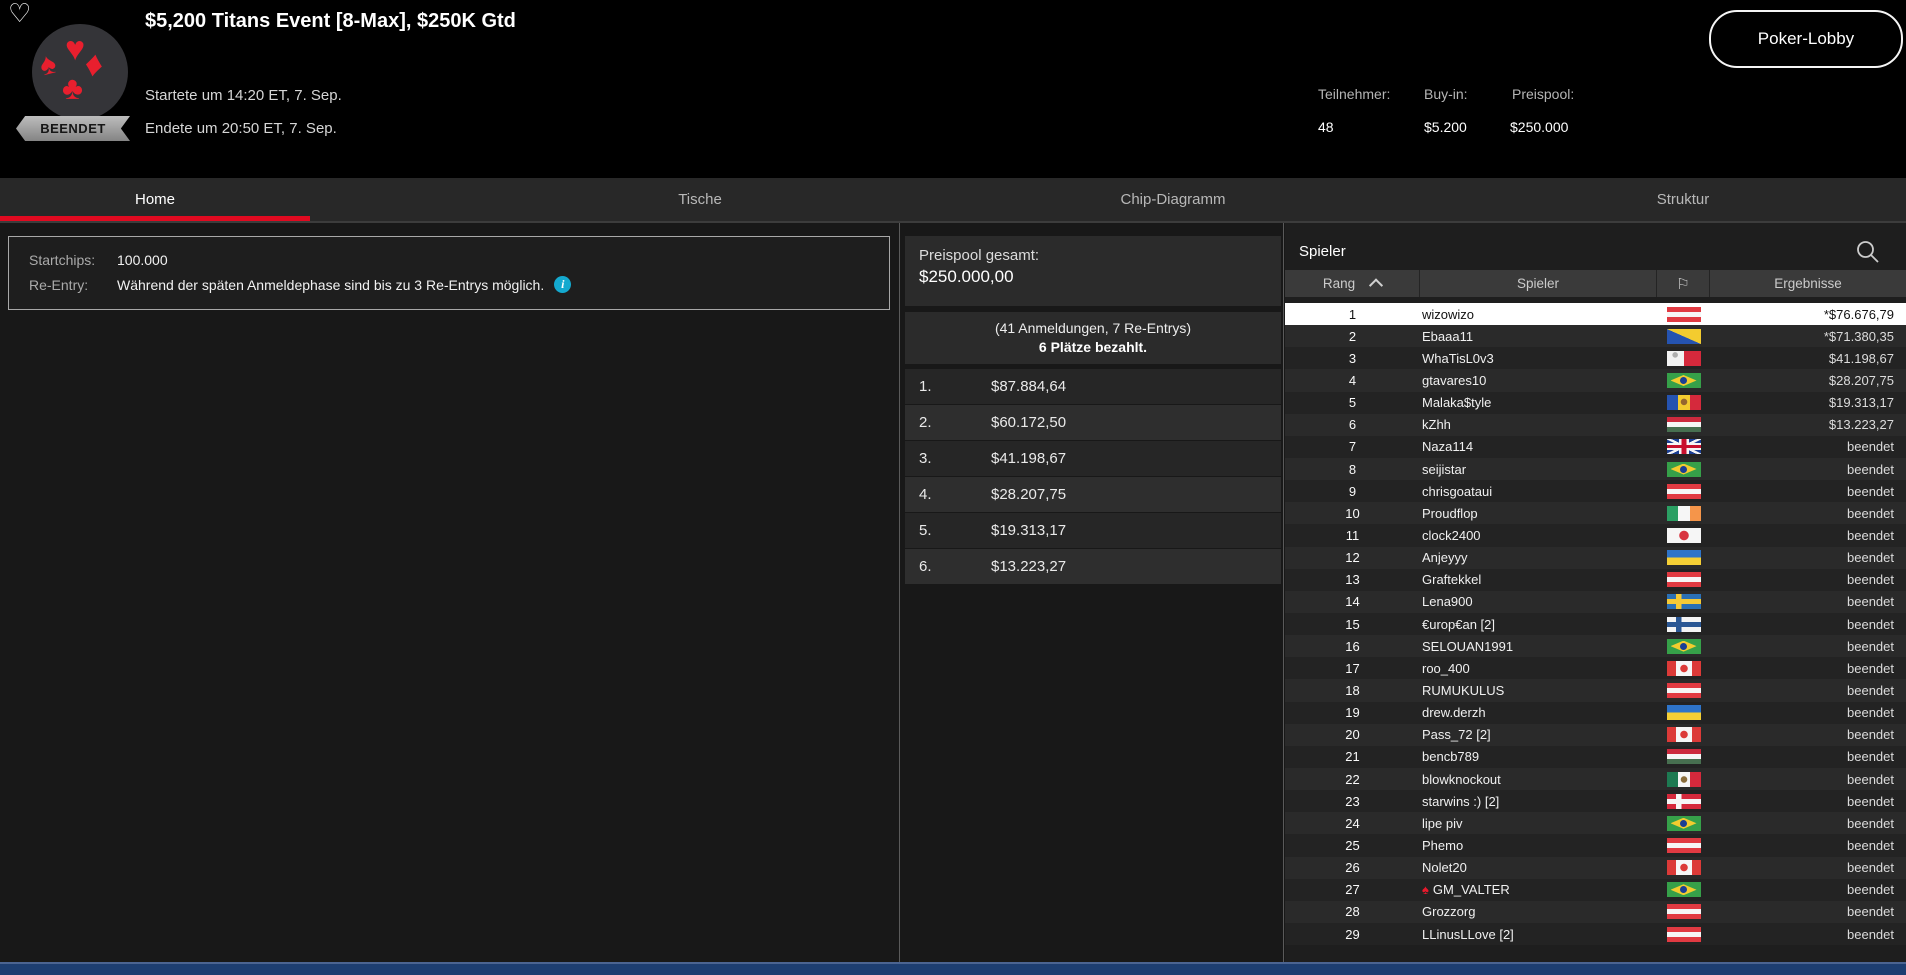  What do you see at coordinates (1538, 283) in the screenshot?
I see `column-header-player: Spieler` at bounding box center [1538, 283].